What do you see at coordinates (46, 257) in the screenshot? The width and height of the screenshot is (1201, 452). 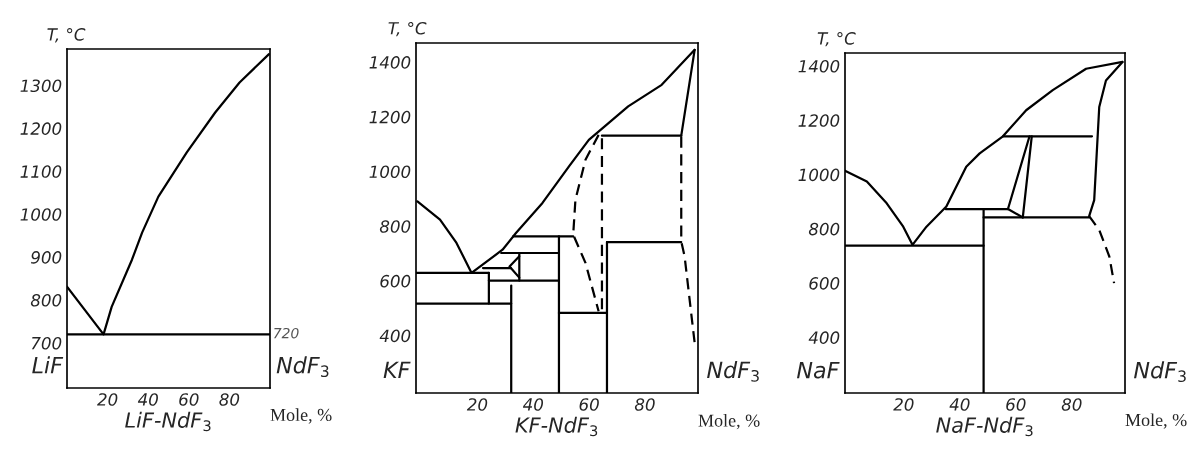 I see `y-tick-label: 900` at bounding box center [46, 257].